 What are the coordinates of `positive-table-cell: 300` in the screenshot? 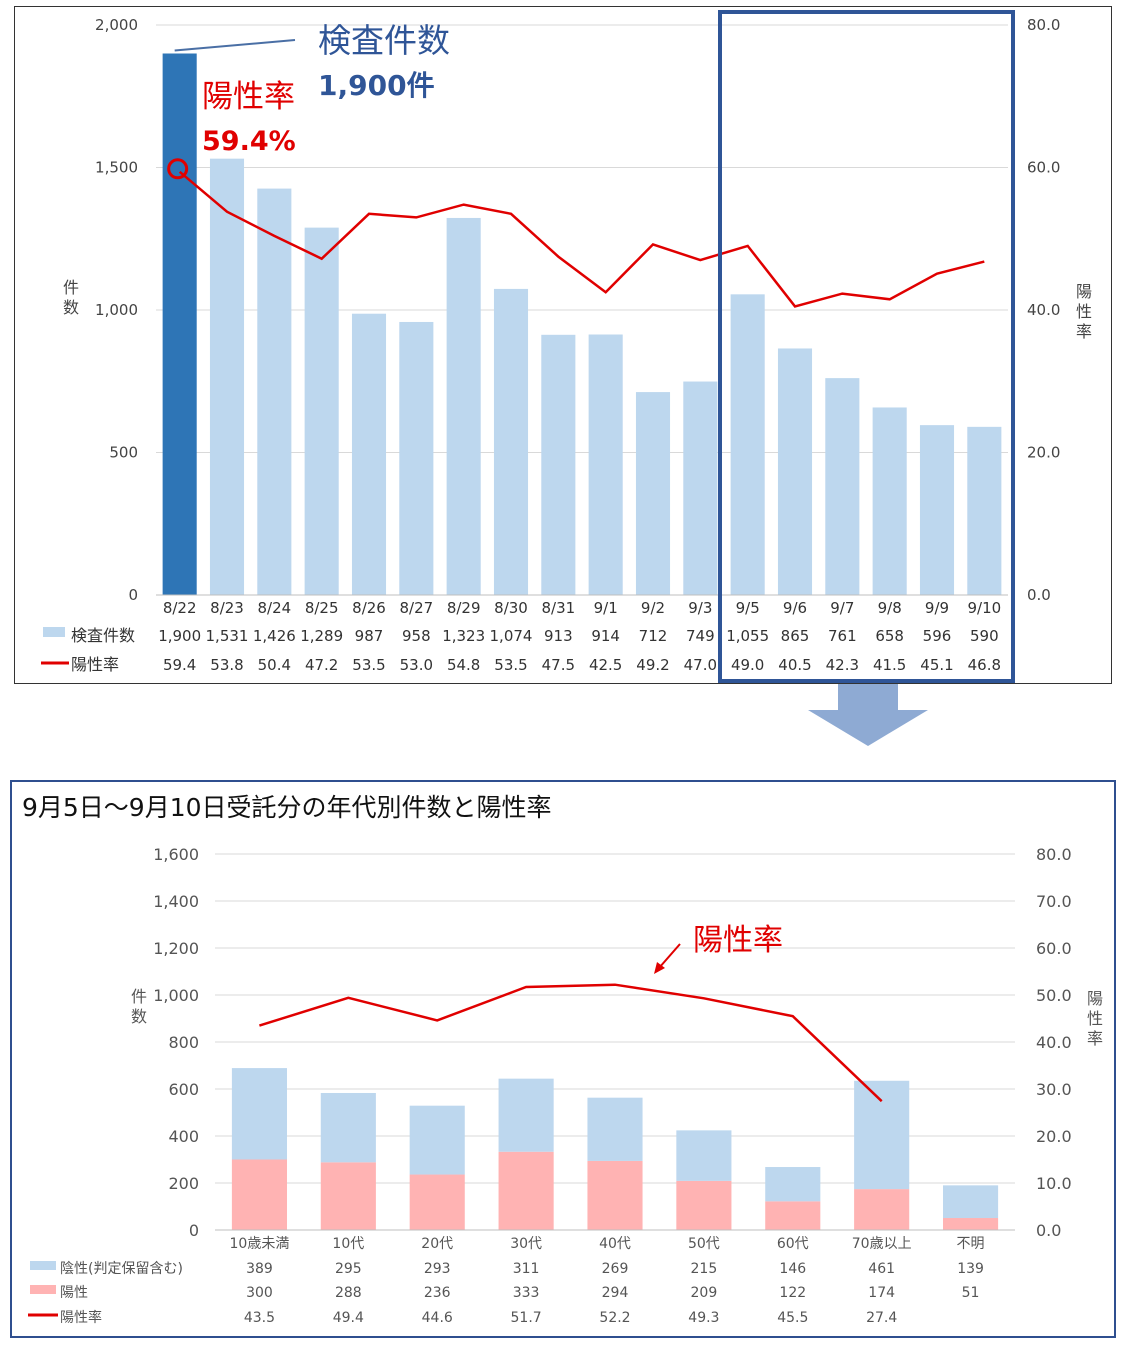 It's located at (259, 1293).